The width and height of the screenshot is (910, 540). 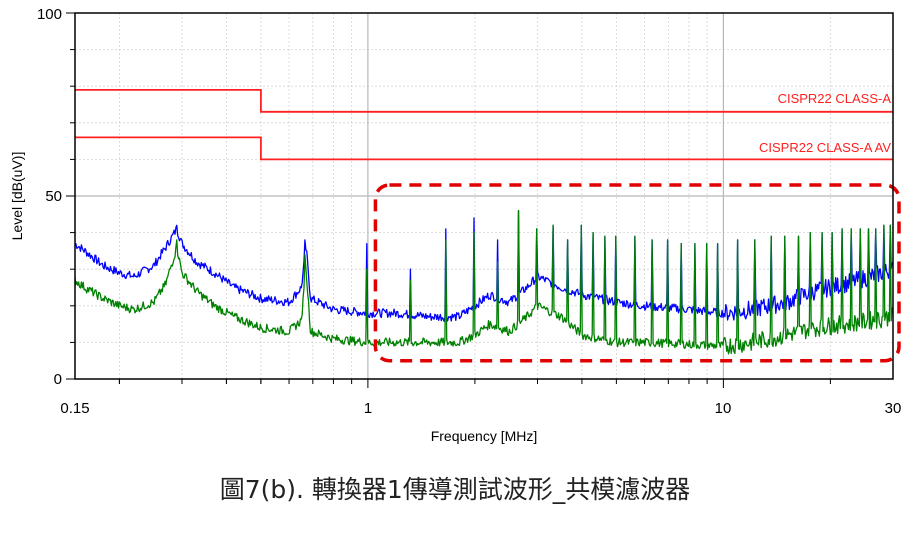 What do you see at coordinates (17, 196) in the screenshot?
I see `y-axis-title: Level [dB(uV)]` at bounding box center [17, 196].